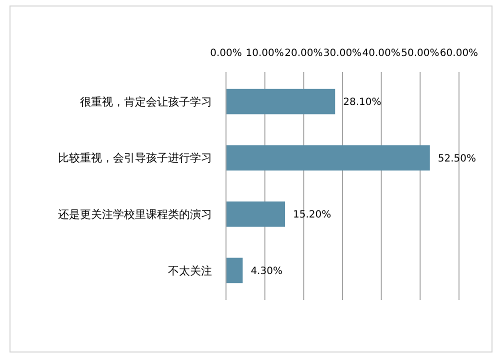 The height and width of the screenshot is (362, 500). What do you see at coordinates (266, 271) in the screenshot?
I see `data-label: 4.30%` at bounding box center [266, 271].